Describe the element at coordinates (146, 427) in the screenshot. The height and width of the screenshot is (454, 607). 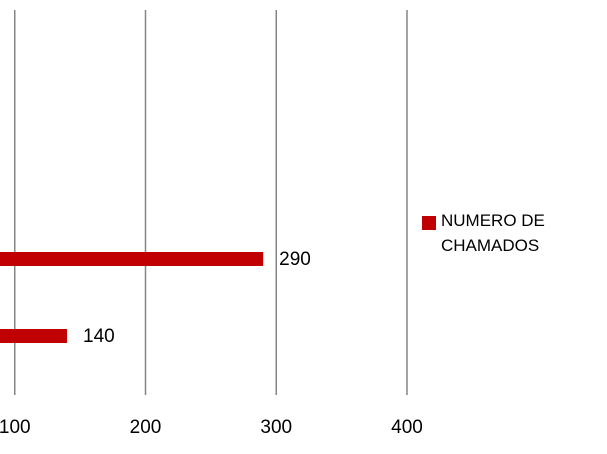
I see `x-tick-label: 200` at that location.